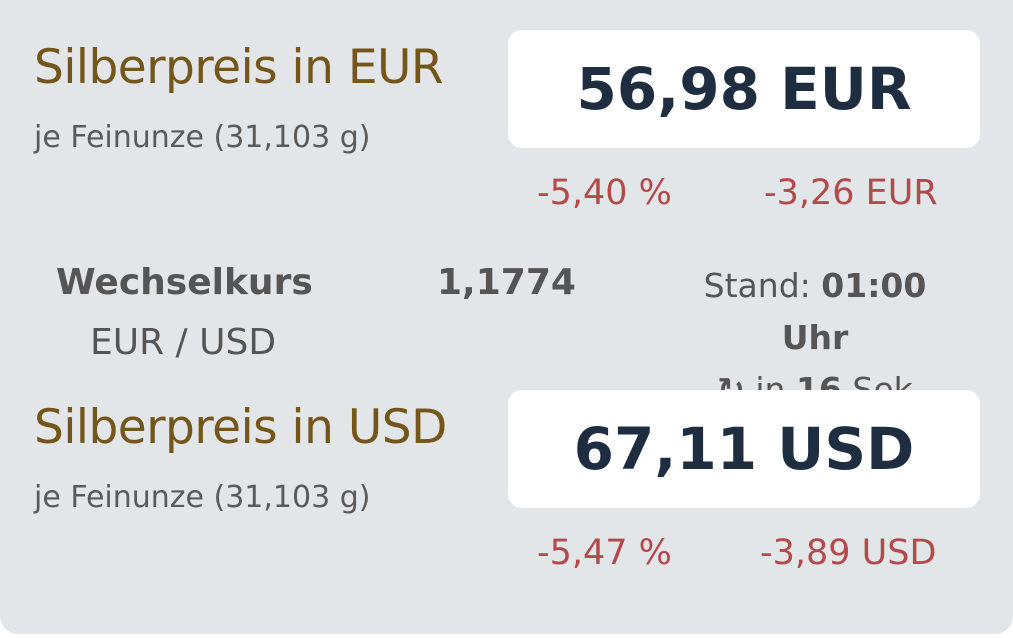 The image size is (1013, 638). Describe the element at coordinates (744, 89) in the screenshot. I see `eur-price: 56,98 EUR` at that location.